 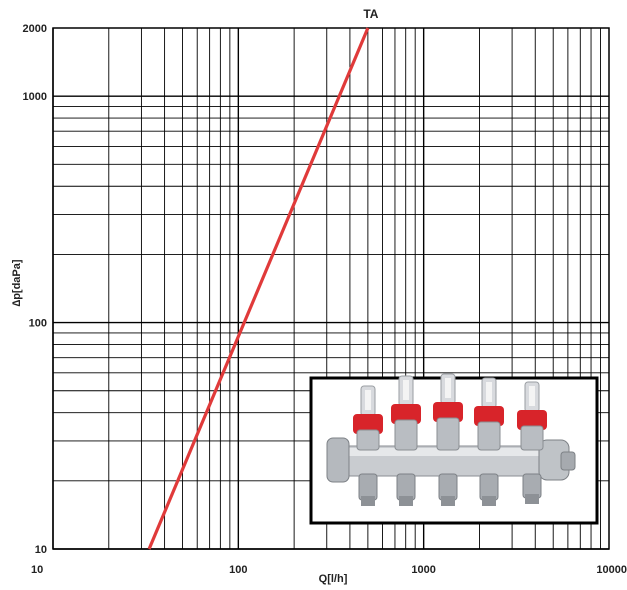 What do you see at coordinates (37, 570) in the screenshot?
I see `x-tick-label: 10` at bounding box center [37, 570].